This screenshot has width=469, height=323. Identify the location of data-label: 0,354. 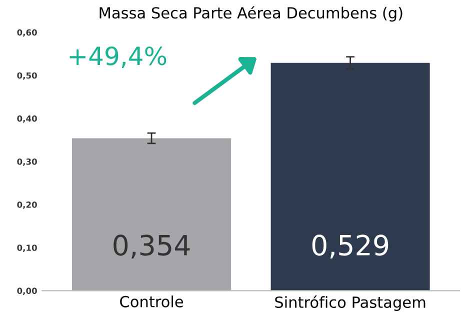
(152, 246).